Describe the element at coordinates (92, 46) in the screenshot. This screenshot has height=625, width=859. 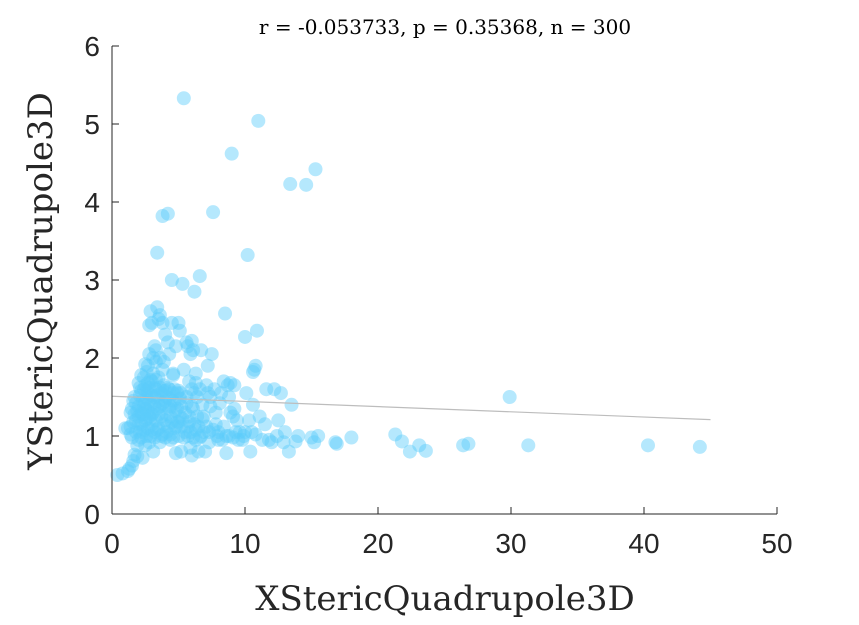
I see `y-tick-label: 6` at that location.